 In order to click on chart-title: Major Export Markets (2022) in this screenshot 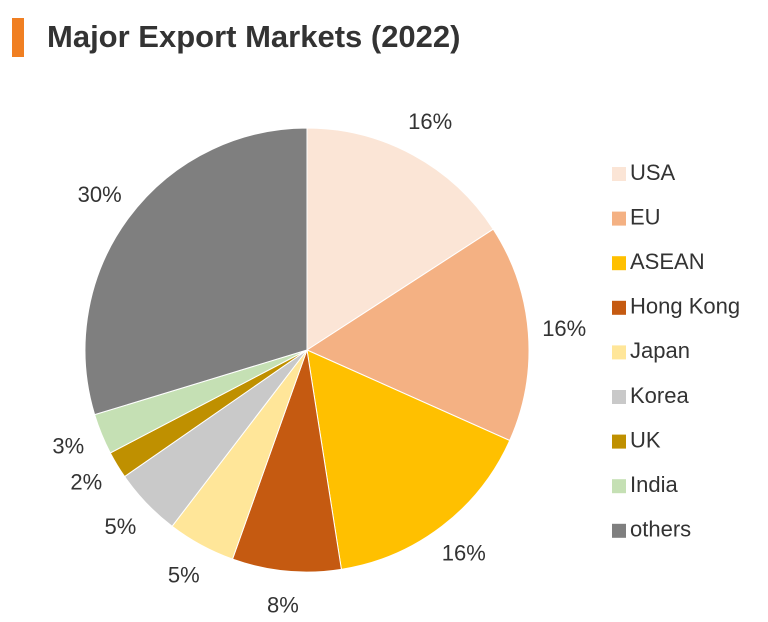, I will do `click(253, 36)`.